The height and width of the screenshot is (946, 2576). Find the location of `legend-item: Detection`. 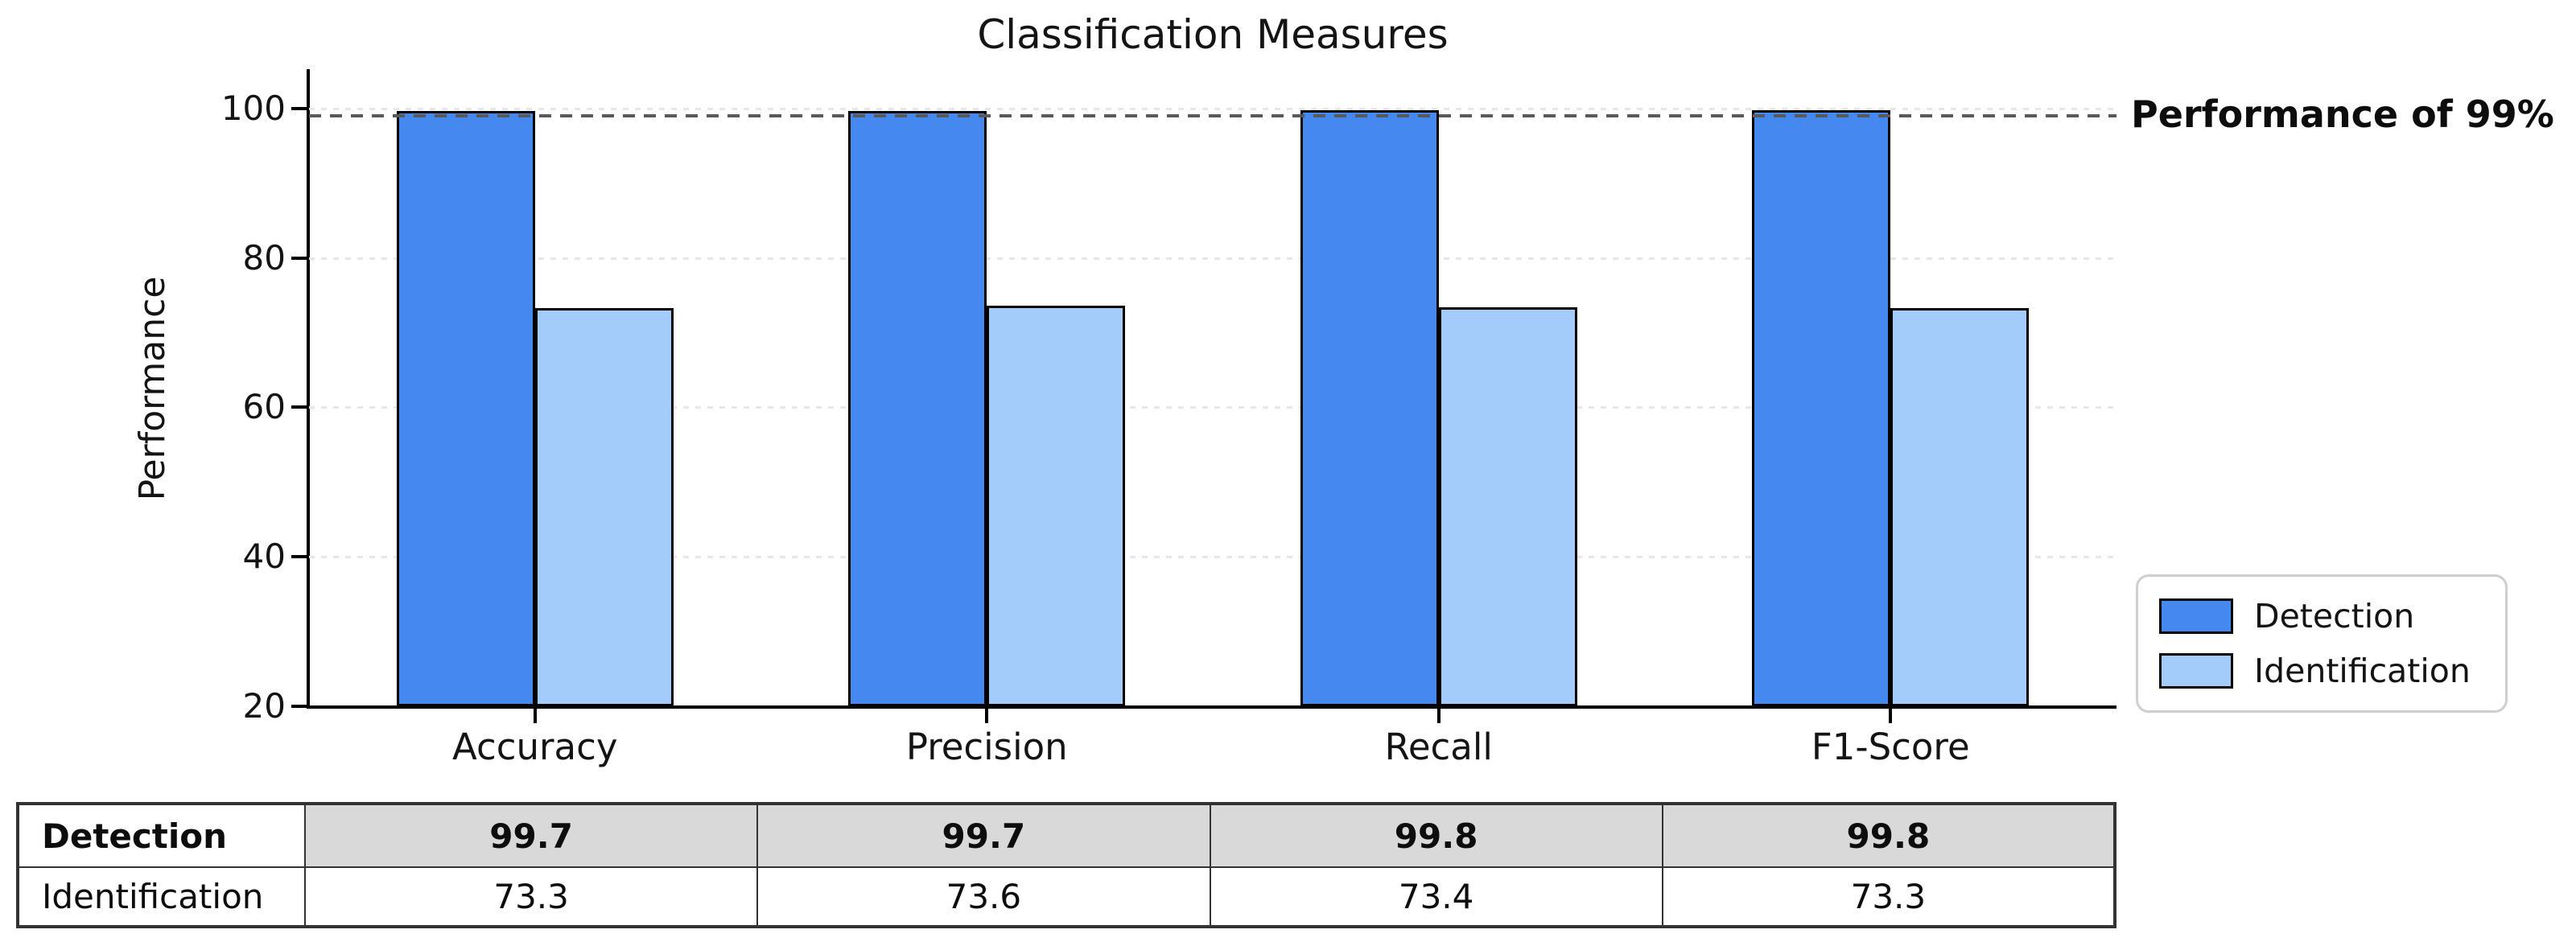

legend-item: Detection is located at coordinates (2321, 616).